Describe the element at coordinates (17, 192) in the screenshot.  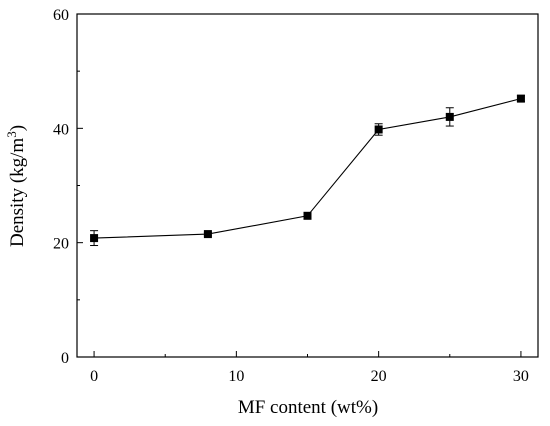
I see `y-axis-title-main: Density (kg/m` at that location.